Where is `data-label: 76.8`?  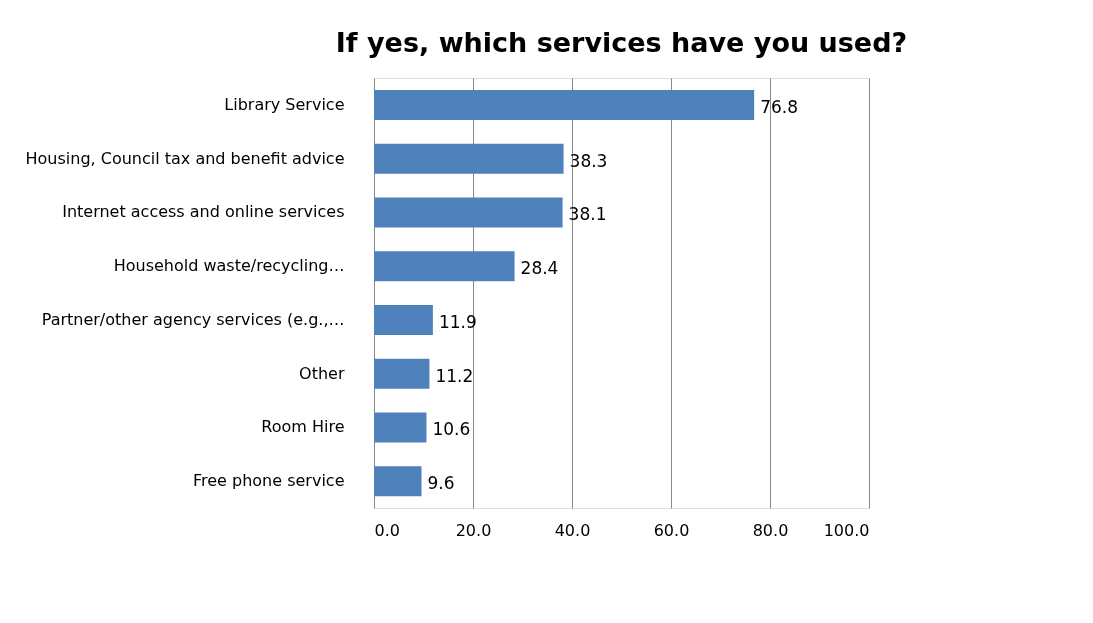 data-label: 76.8 is located at coordinates (779, 106).